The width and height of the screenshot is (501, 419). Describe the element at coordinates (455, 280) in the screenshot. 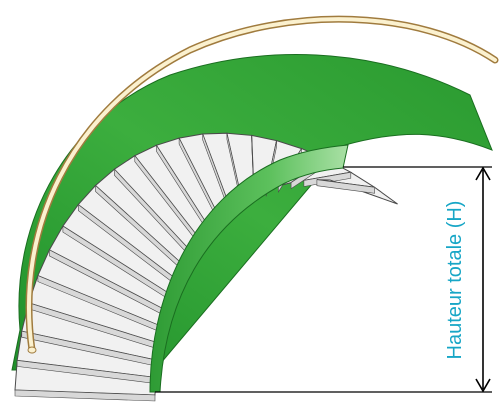

I see `height-label: Hauteur totale (H)` at that location.